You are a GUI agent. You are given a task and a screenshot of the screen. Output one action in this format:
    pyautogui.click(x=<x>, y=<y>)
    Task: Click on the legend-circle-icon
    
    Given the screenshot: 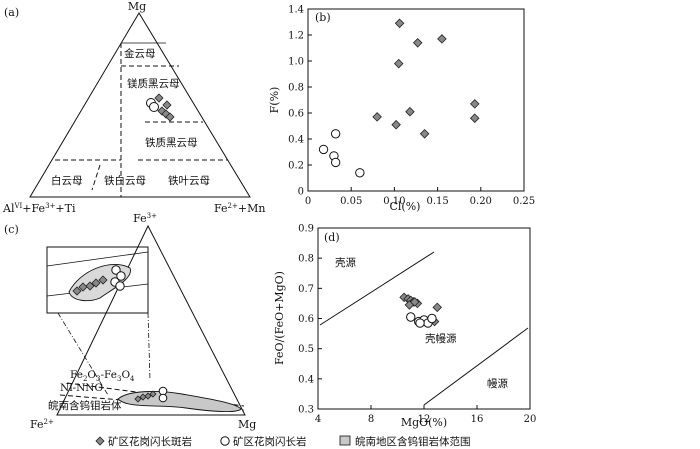 What is the action you would take?
    pyautogui.click(x=225, y=441)
    